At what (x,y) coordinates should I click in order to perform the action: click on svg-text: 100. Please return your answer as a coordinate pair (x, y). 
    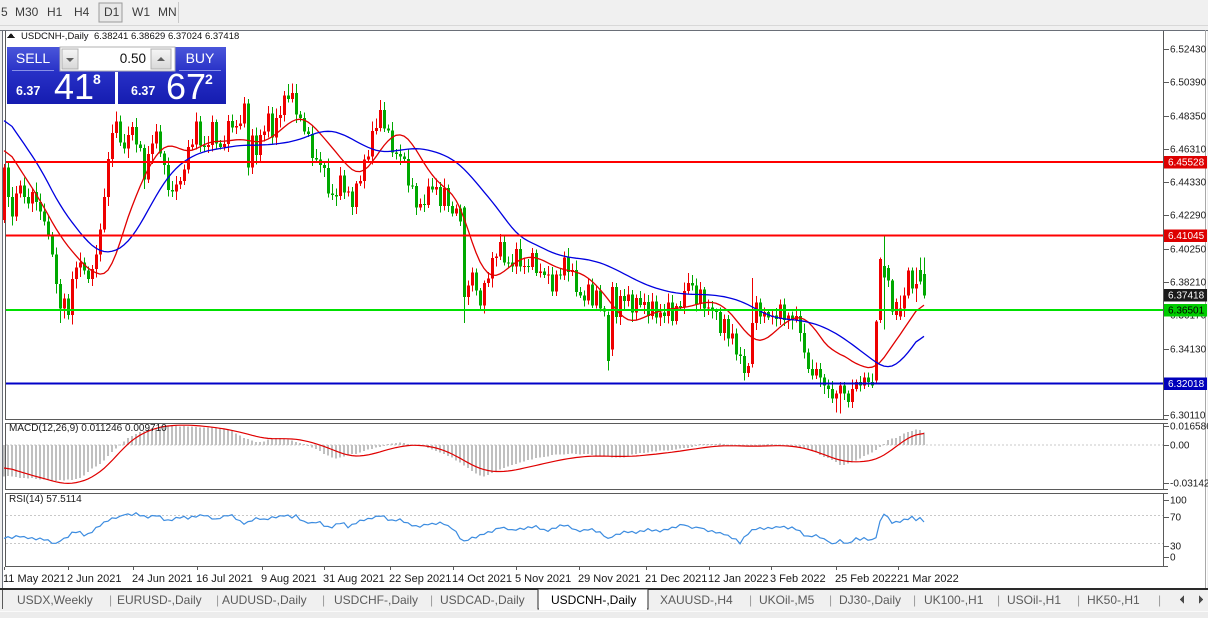
    Looking at the image, I should click on (1178, 501).